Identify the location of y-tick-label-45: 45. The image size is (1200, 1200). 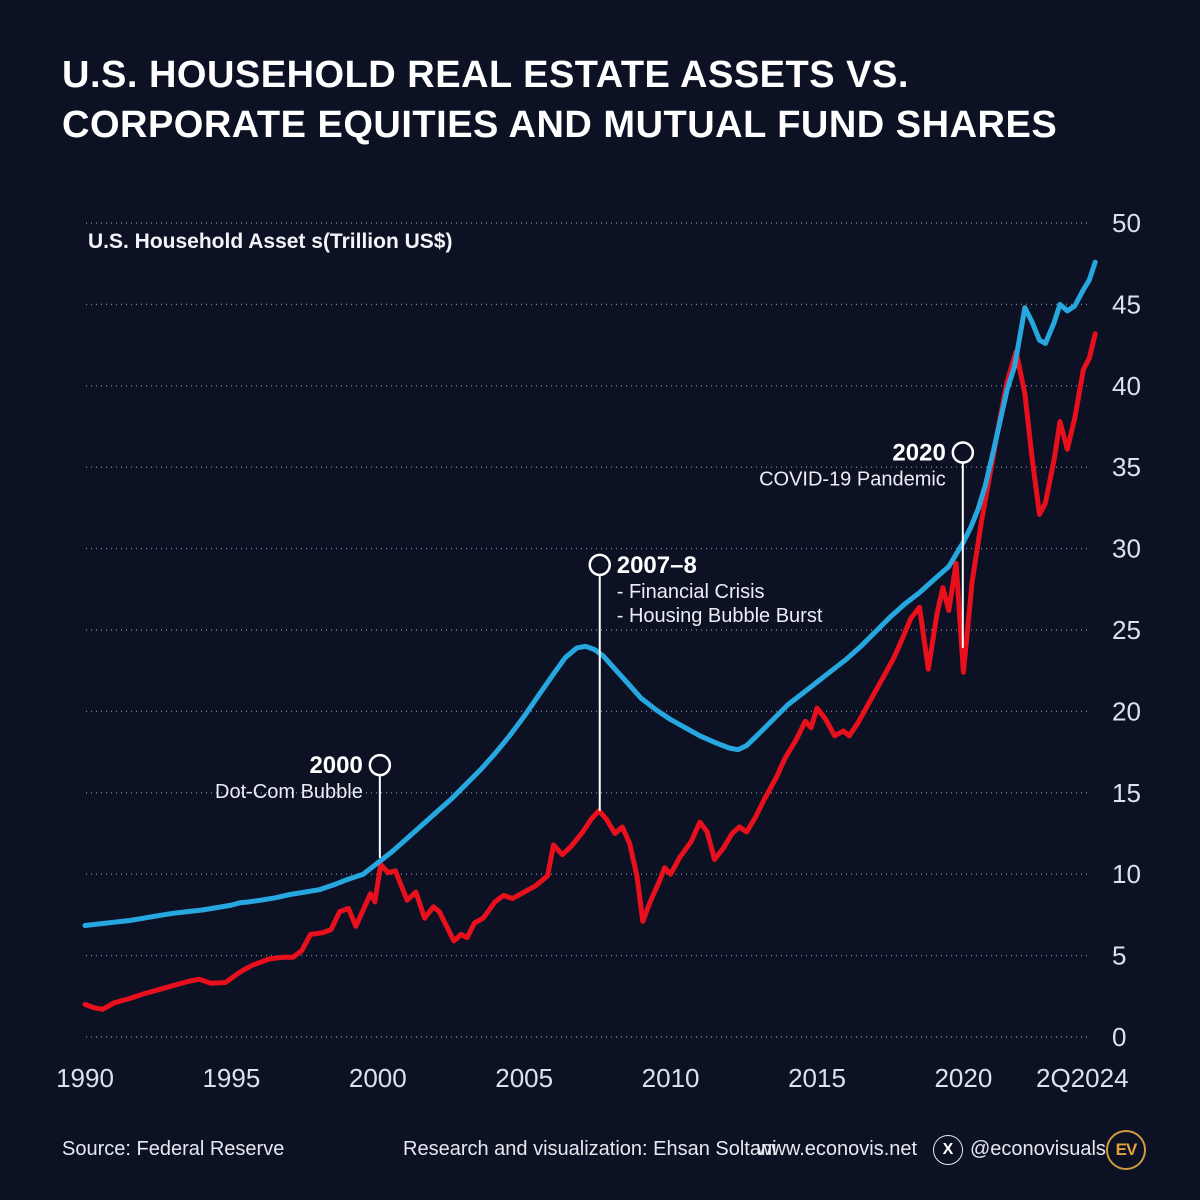
(1126, 304).